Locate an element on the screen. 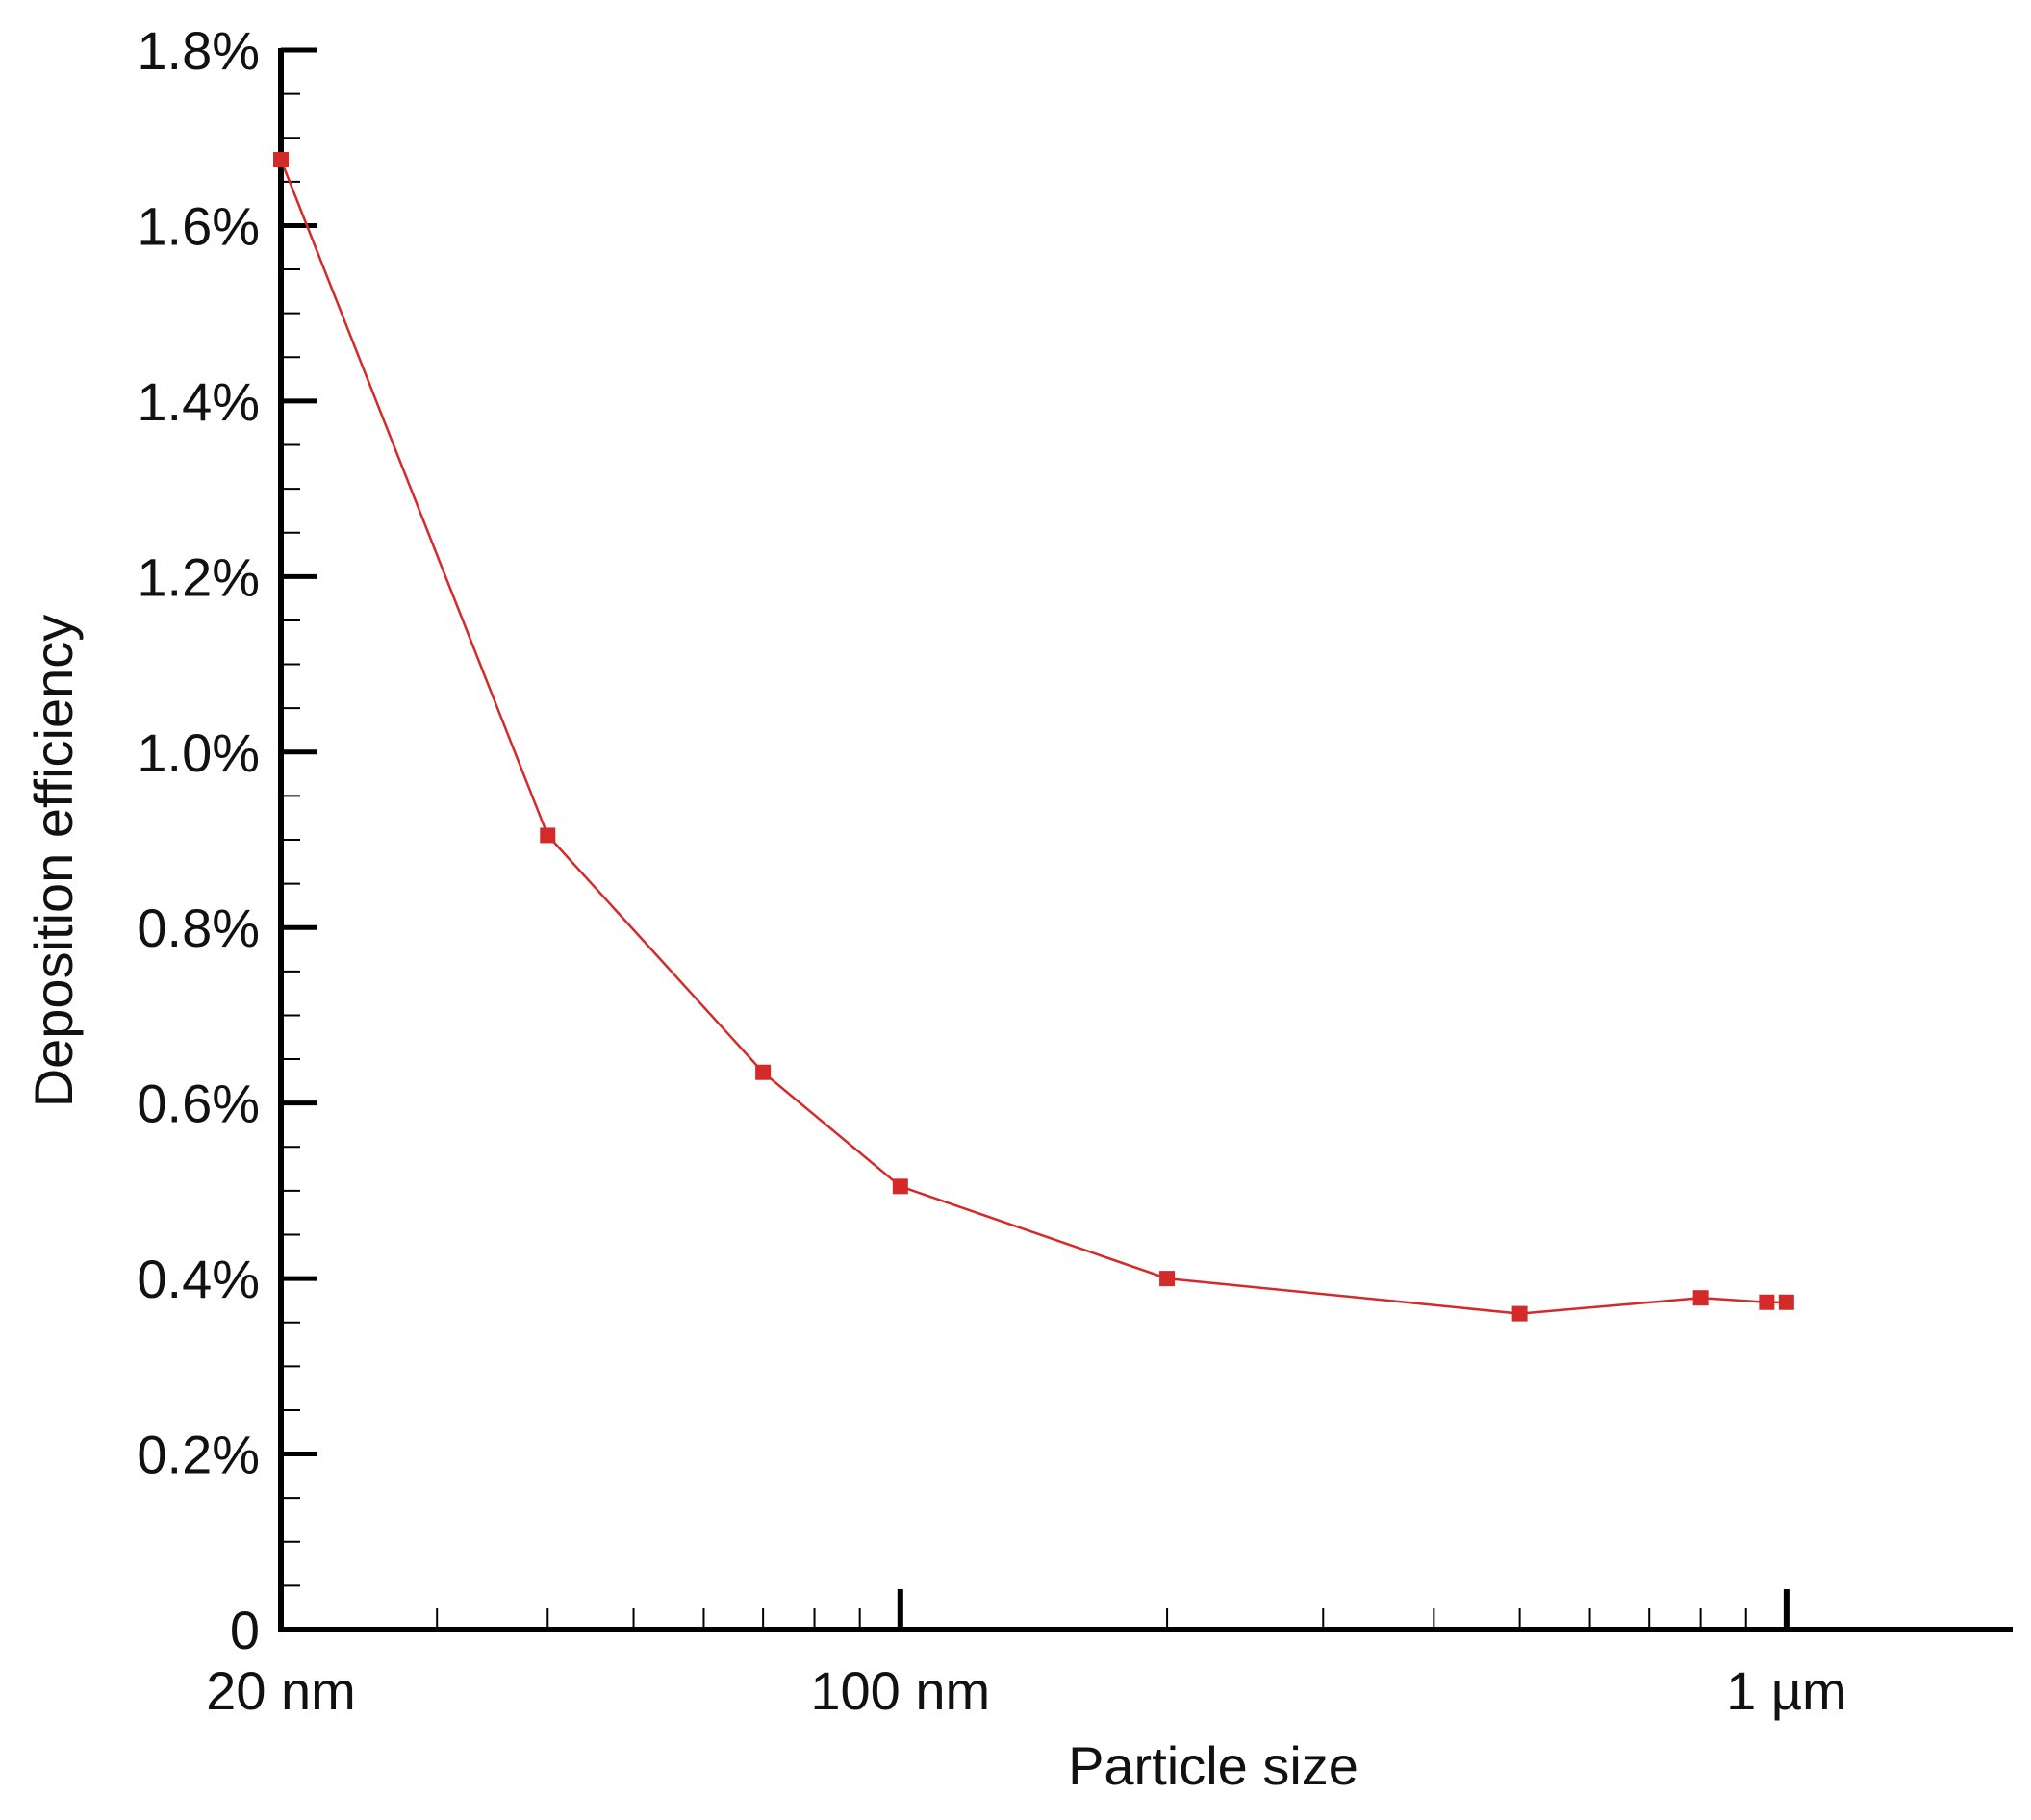 The width and height of the screenshot is (2031, 1820). y-tick-label: 0 is located at coordinates (245, 1630).